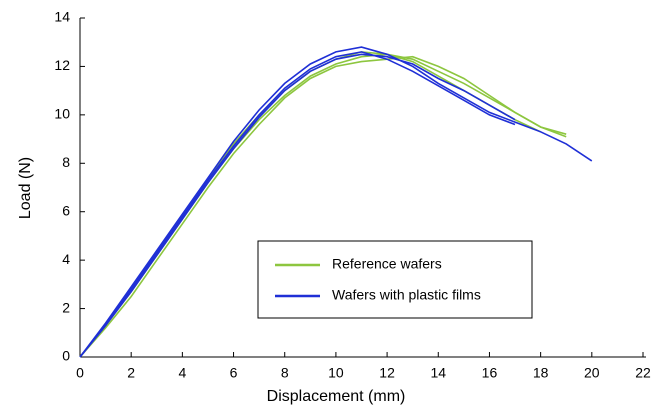 This screenshot has height=410, width=651. I want to click on y-tick-label: 10, so click(62, 114).